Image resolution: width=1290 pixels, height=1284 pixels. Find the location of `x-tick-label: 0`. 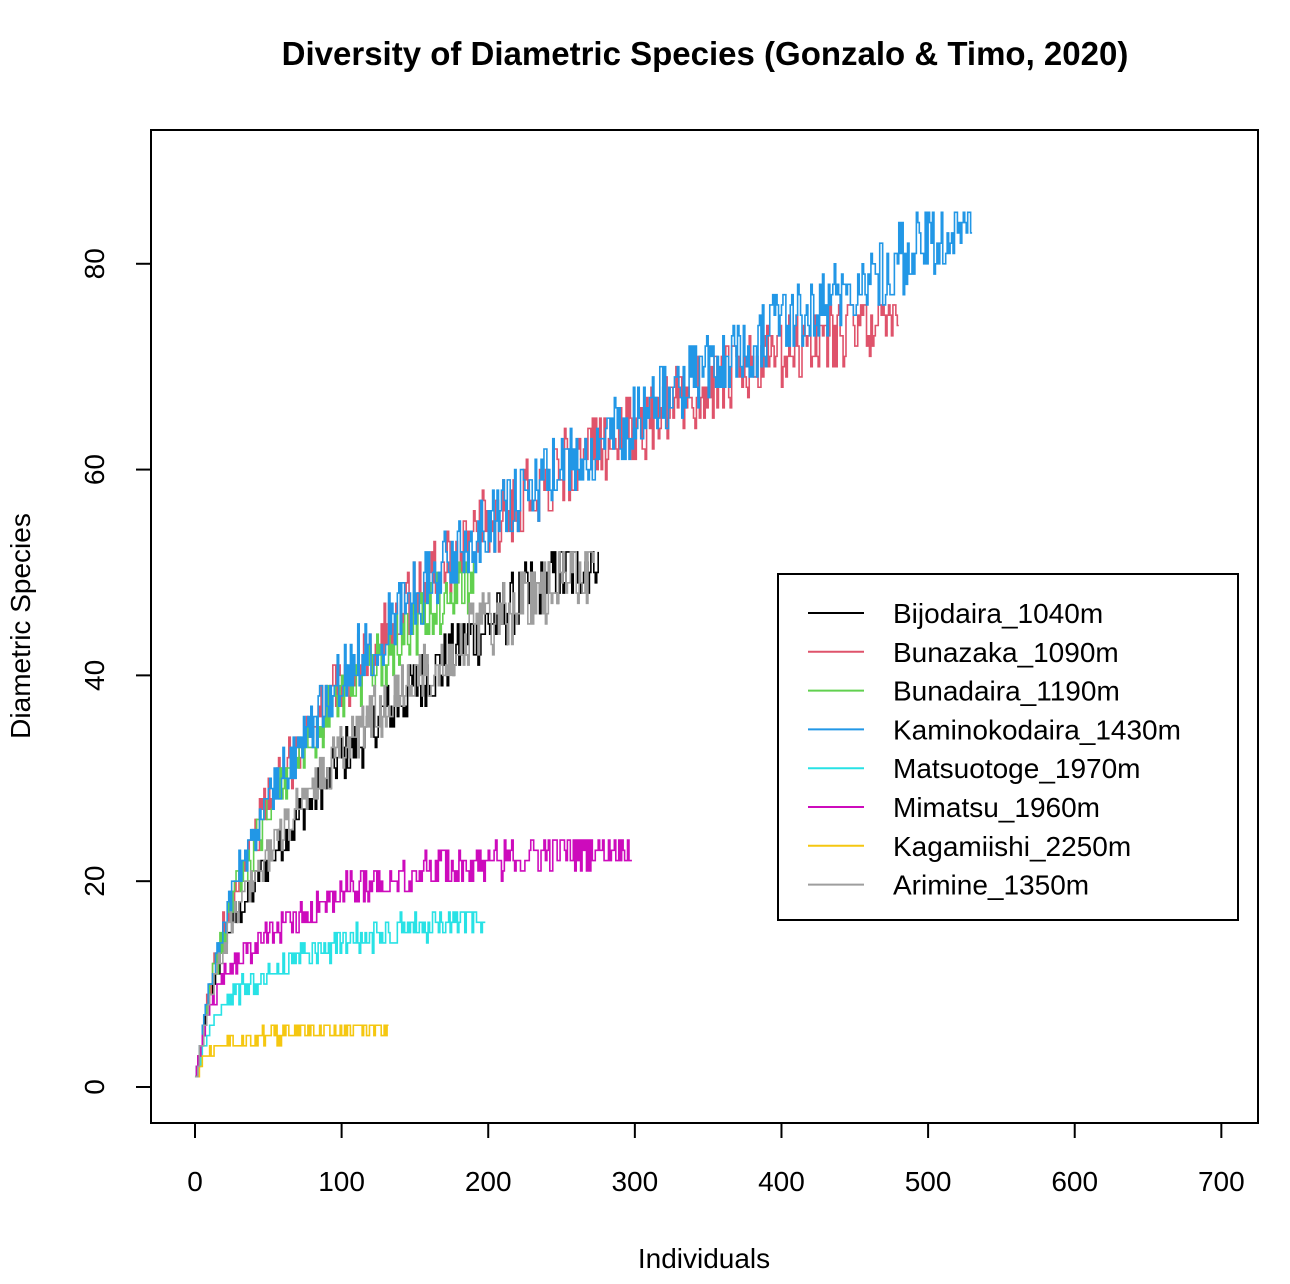

x-tick-label: 0 is located at coordinates (195, 1181).